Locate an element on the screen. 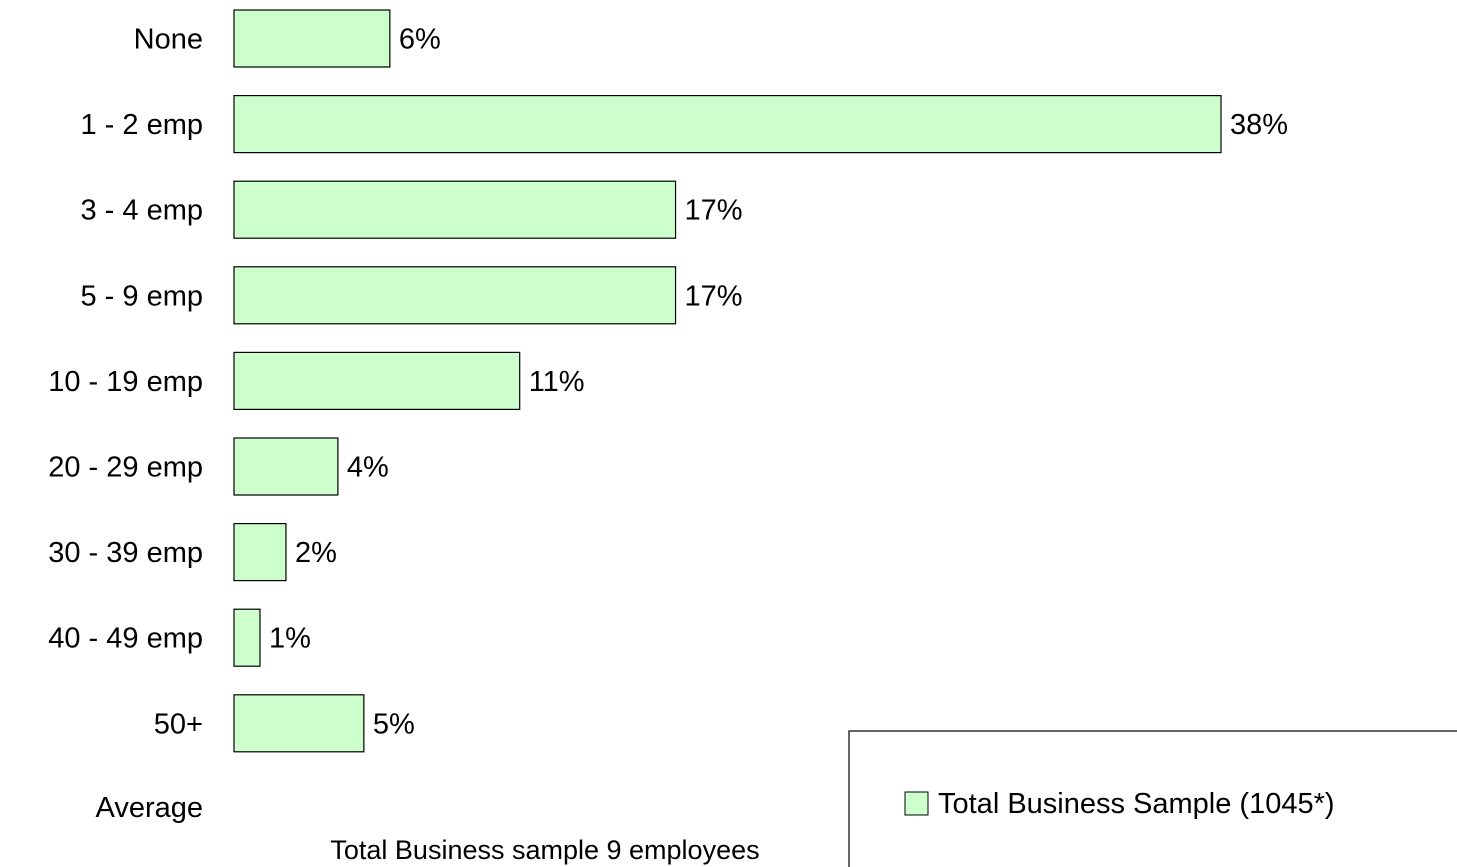 The height and width of the screenshot is (867, 1457). category-label: 20 - 29 emp is located at coordinates (125, 468).